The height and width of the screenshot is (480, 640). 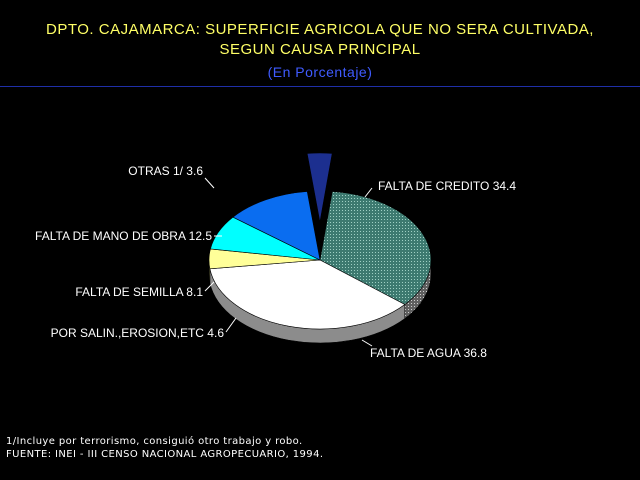 I want to click on pie-slice-falta-de-credito, so click(x=375, y=248).